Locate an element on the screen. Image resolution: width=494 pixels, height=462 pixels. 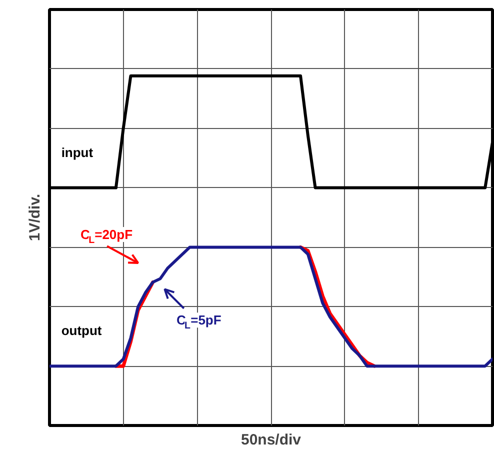
annotation: output is located at coordinates (81, 330).